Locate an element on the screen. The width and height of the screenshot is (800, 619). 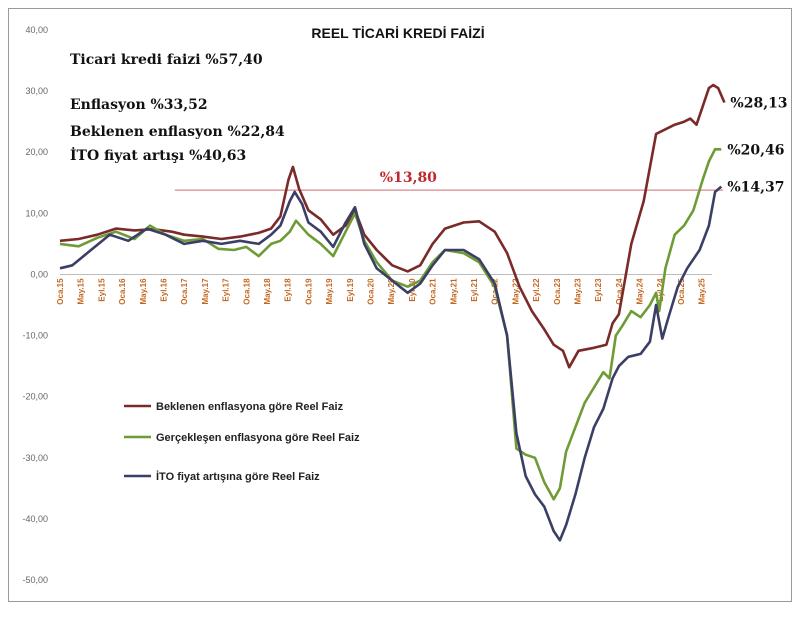
series-end-label-3: %14,37 is located at coordinates (755, 188).